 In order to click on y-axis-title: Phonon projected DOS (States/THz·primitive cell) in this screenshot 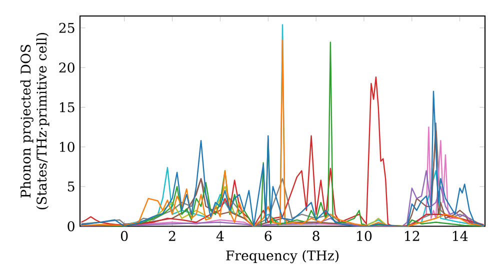, I will do `click(35, 121)`.